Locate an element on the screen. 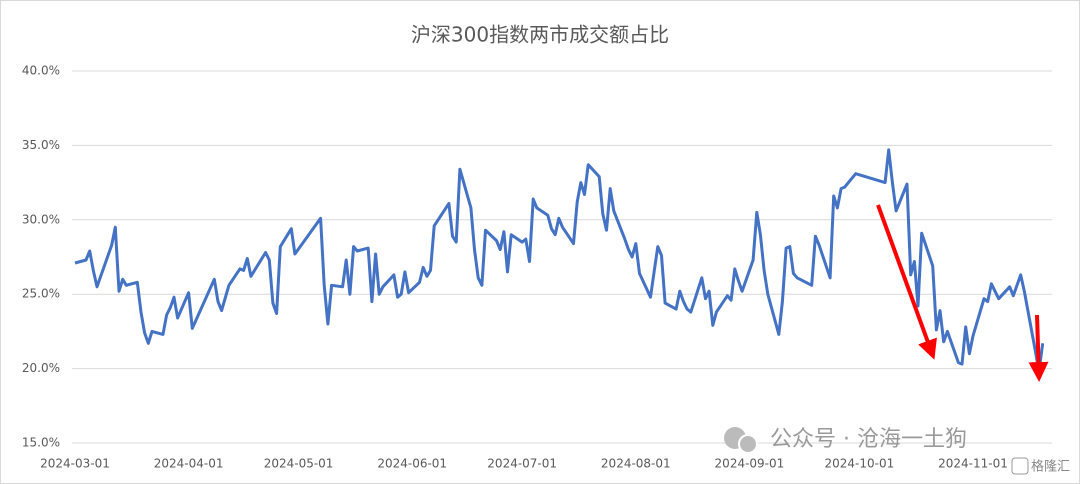 This screenshot has height=484, width=1080. y-tick-label: 25.0% is located at coordinates (41, 294).